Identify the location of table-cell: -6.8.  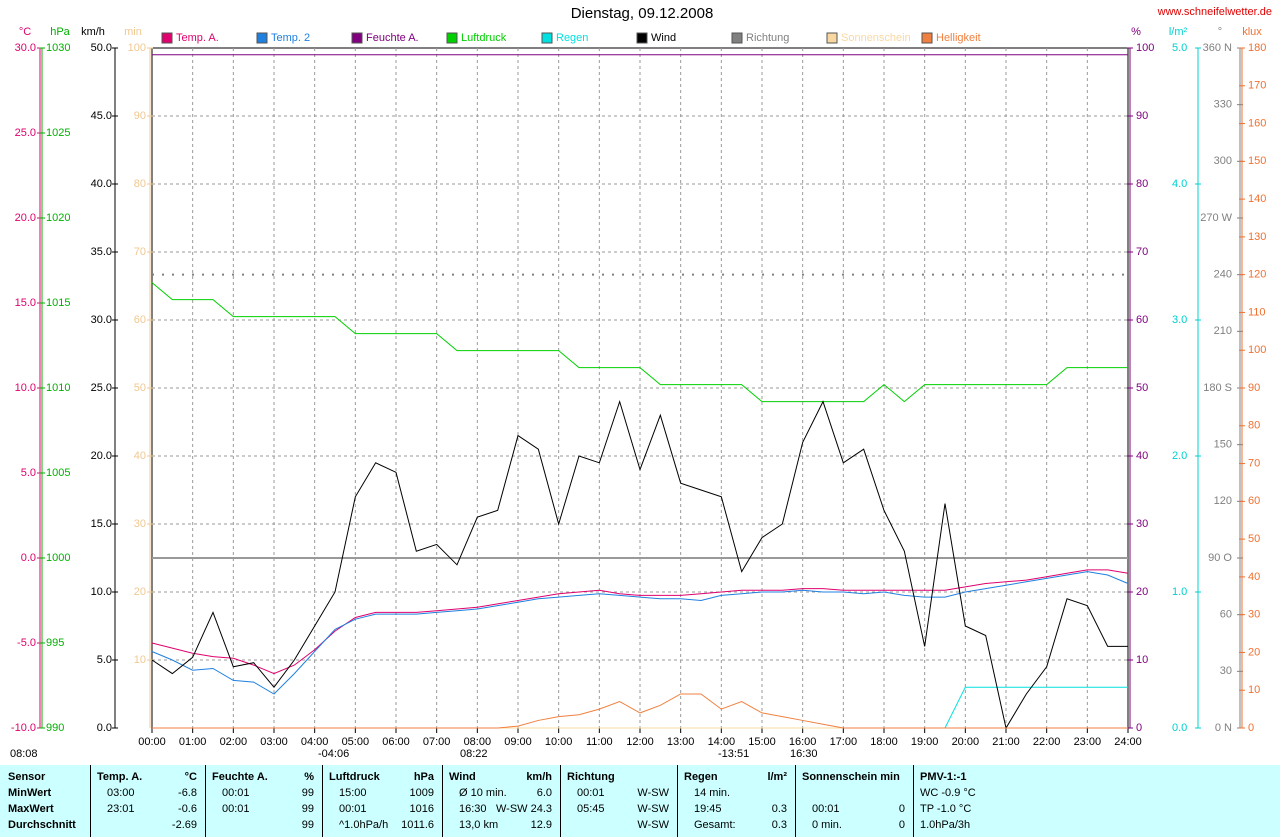
(187, 793).